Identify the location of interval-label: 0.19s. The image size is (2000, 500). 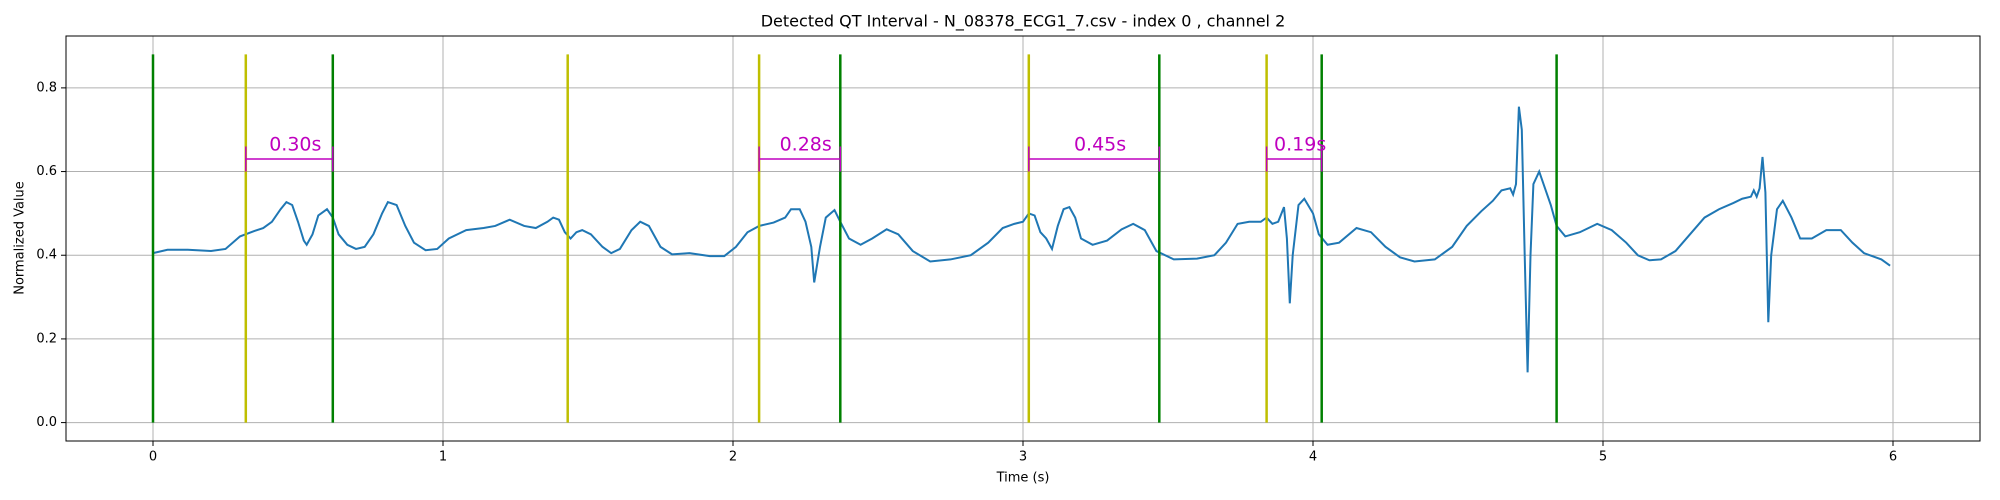
(1300, 145).